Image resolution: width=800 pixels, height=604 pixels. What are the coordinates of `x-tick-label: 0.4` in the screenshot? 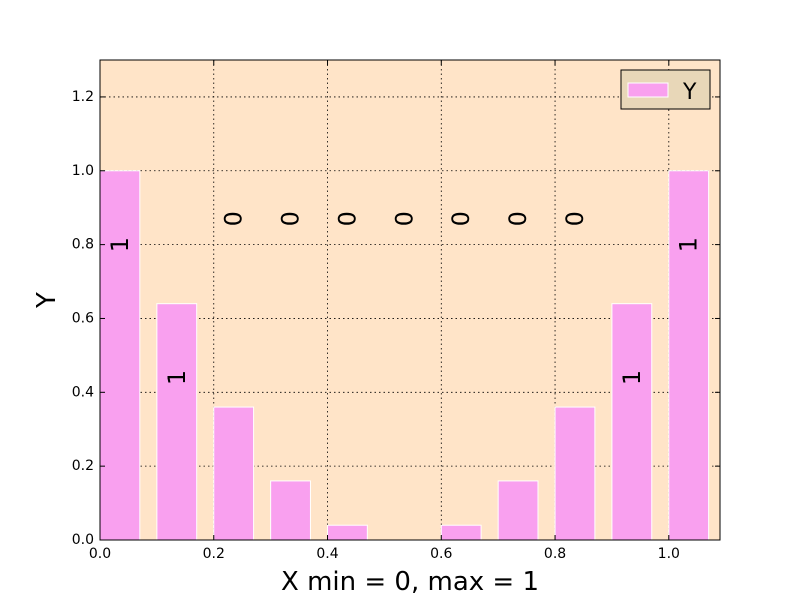 It's located at (327, 554).